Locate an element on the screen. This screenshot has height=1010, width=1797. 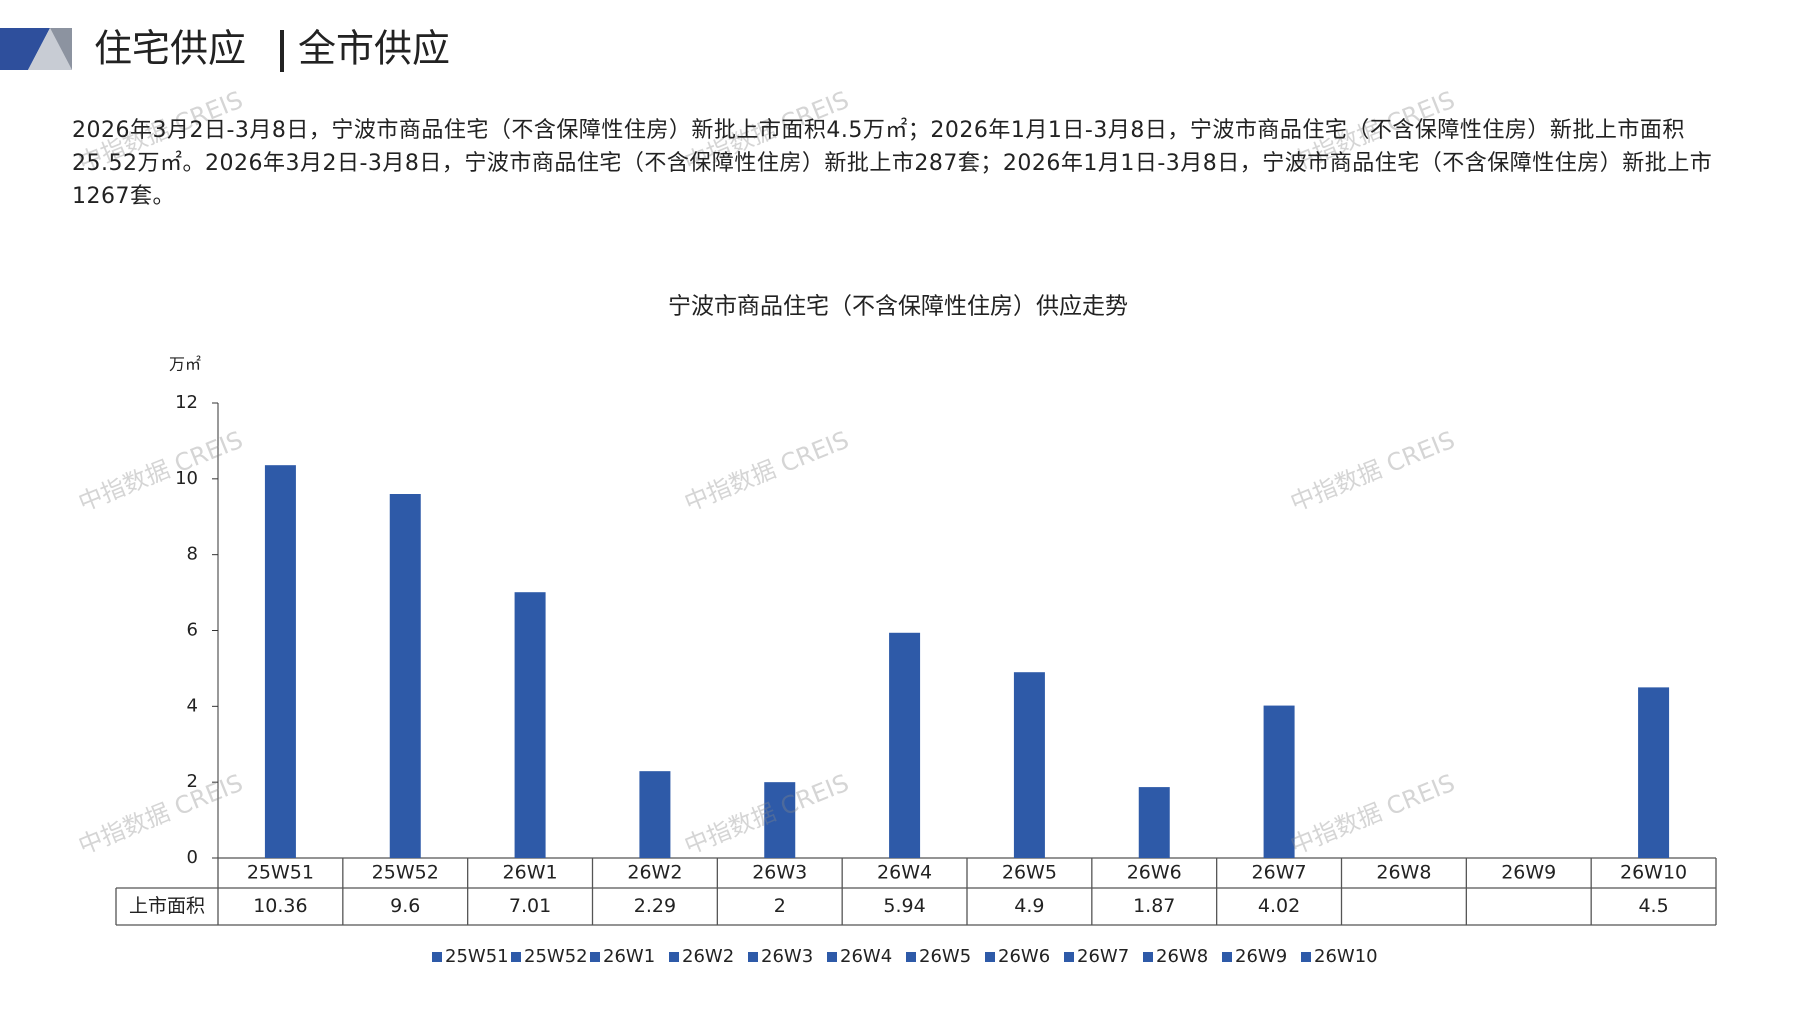
series-label: 上市面积 is located at coordinates (167, 906).